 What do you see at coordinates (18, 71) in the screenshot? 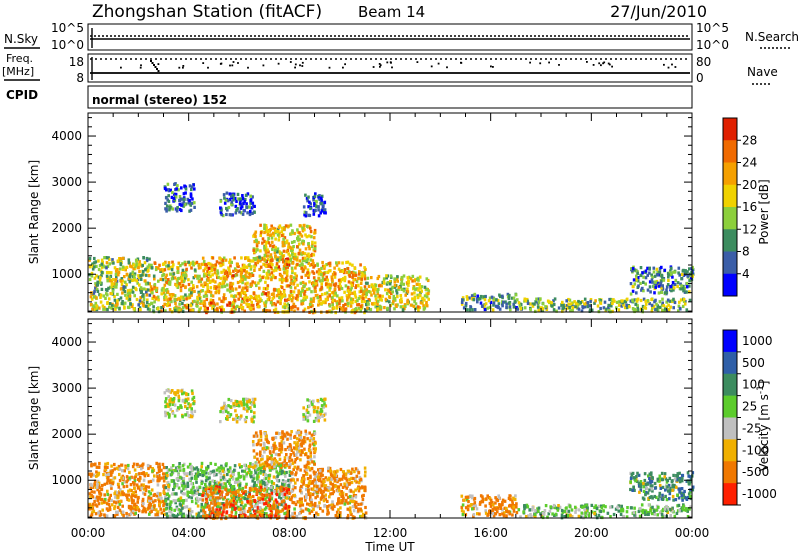
I see `freq-unit: [MHz]` at bounding box center [18, 71].